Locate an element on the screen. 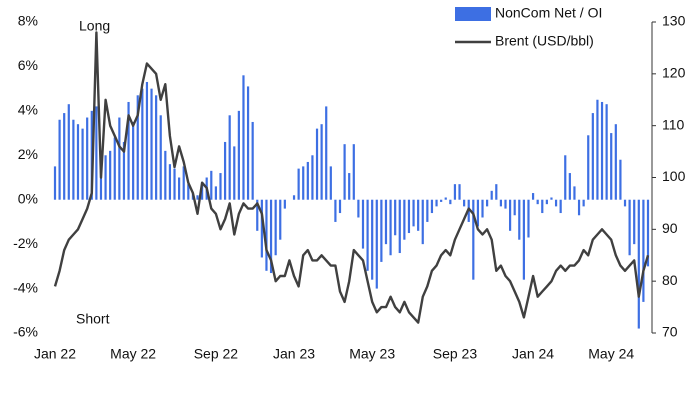 The image size is (700, 406). y-tick-label: -6% is located at coordinates (25, 332).